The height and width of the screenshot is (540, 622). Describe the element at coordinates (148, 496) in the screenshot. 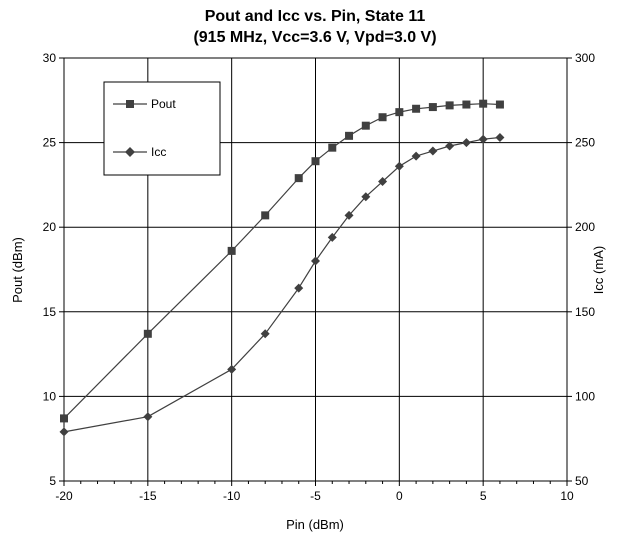

I see `x-tick-label: -15` at that location.